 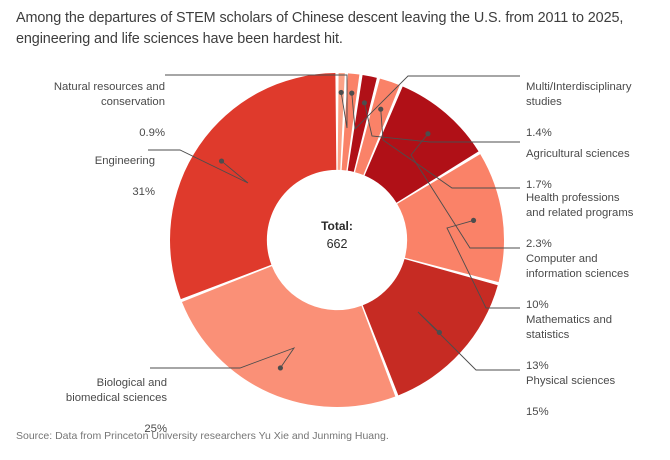 I want to click on label-biological-name: Biological and biomedical sciences, so click(x=116, y=390).